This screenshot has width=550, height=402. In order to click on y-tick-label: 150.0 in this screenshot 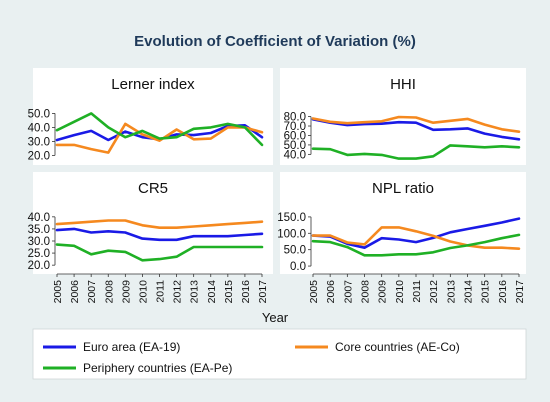, I will do `click(291, 218)`.